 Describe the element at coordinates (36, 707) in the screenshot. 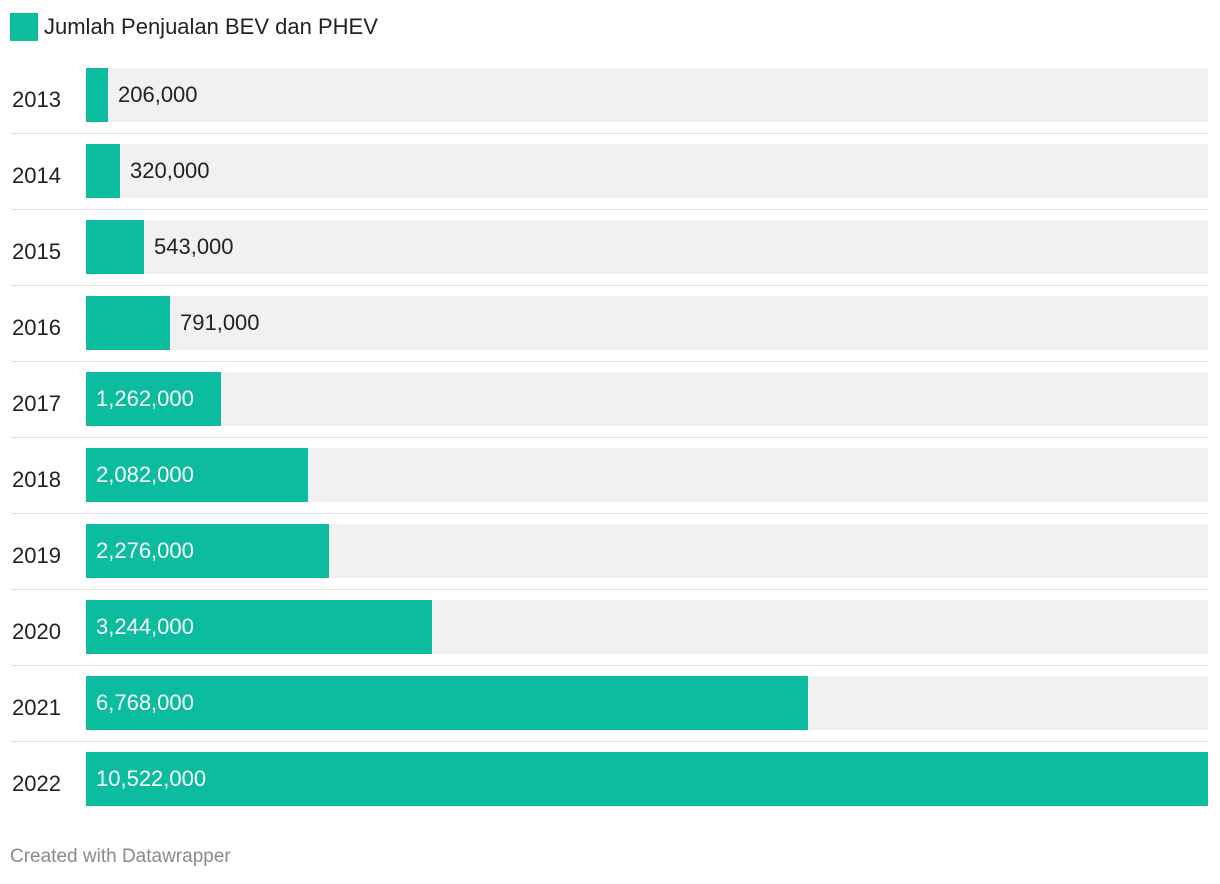

I see `category-label: 2021` at that location.